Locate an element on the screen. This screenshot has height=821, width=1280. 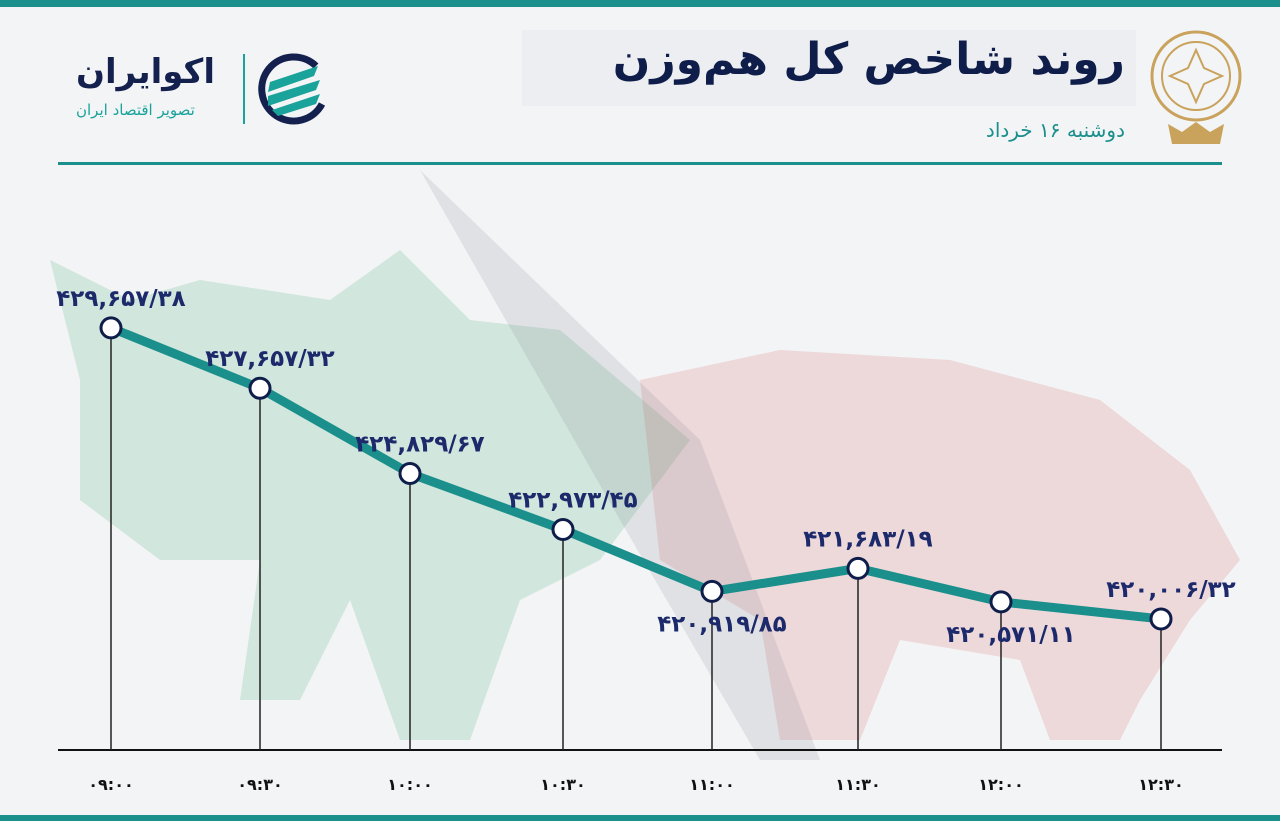
logo-mark-icon is located at coordinates (292, 89).